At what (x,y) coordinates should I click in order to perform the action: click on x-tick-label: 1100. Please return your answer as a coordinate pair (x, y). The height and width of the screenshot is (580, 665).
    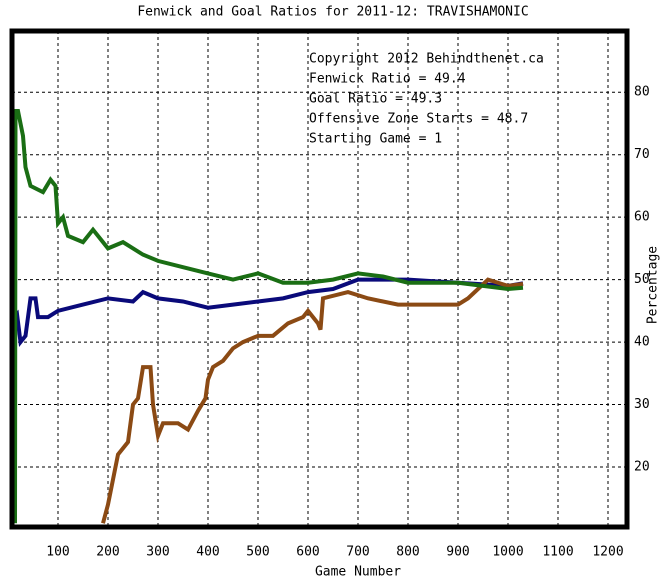
    Looking at the image, I should click on (557, 552).